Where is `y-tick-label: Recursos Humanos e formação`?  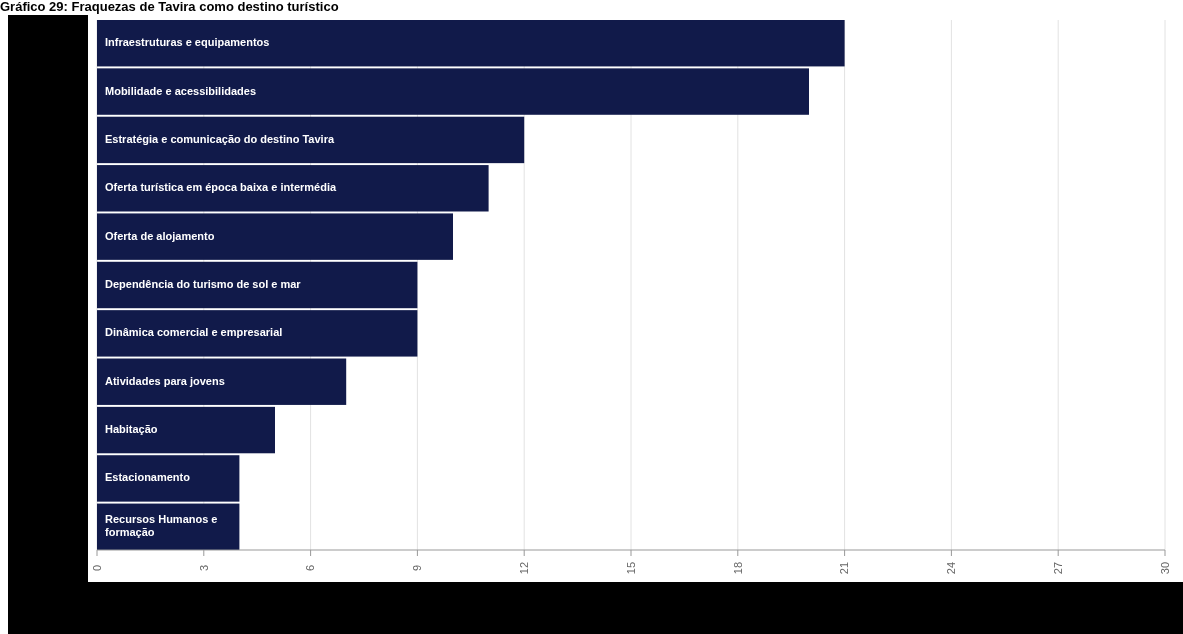
y-tick-label: Recursos Humanos e formação is located at coordinates (161, 526).